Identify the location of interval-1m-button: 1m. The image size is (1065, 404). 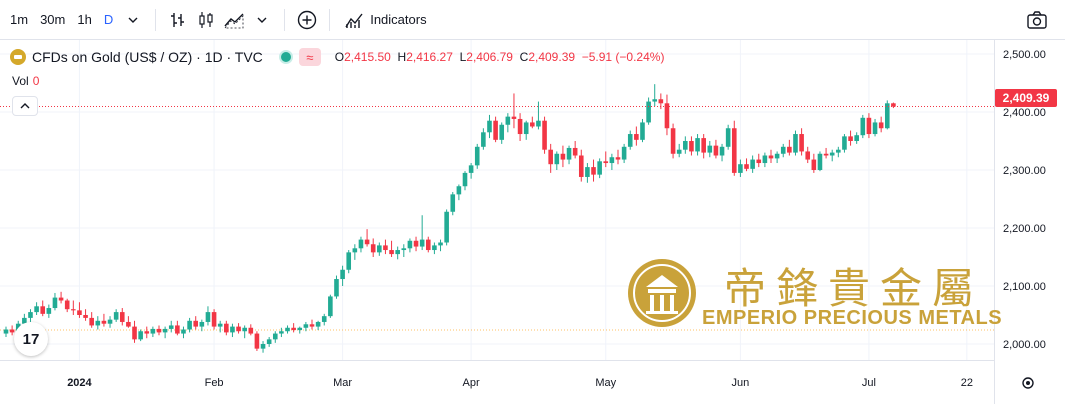
(19, 19).